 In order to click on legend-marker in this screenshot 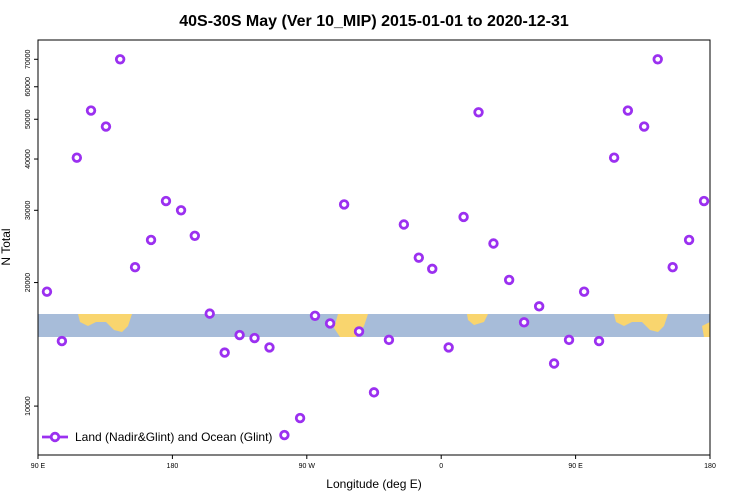, I will do `click(55, 437)`.